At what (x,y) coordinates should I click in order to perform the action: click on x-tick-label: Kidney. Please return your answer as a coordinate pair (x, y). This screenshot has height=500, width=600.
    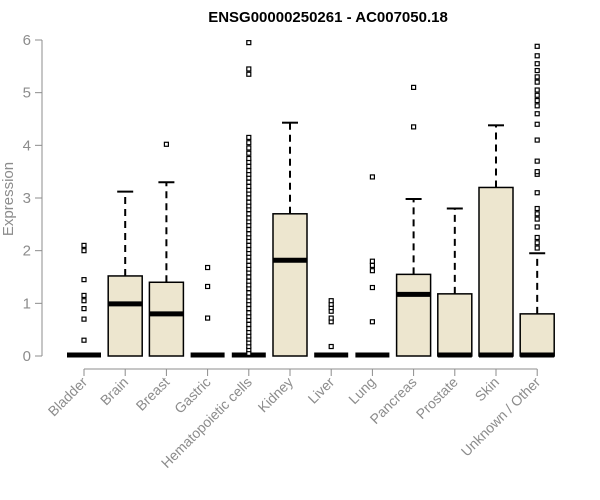
    Looking at the image, I should click on (276, 395).